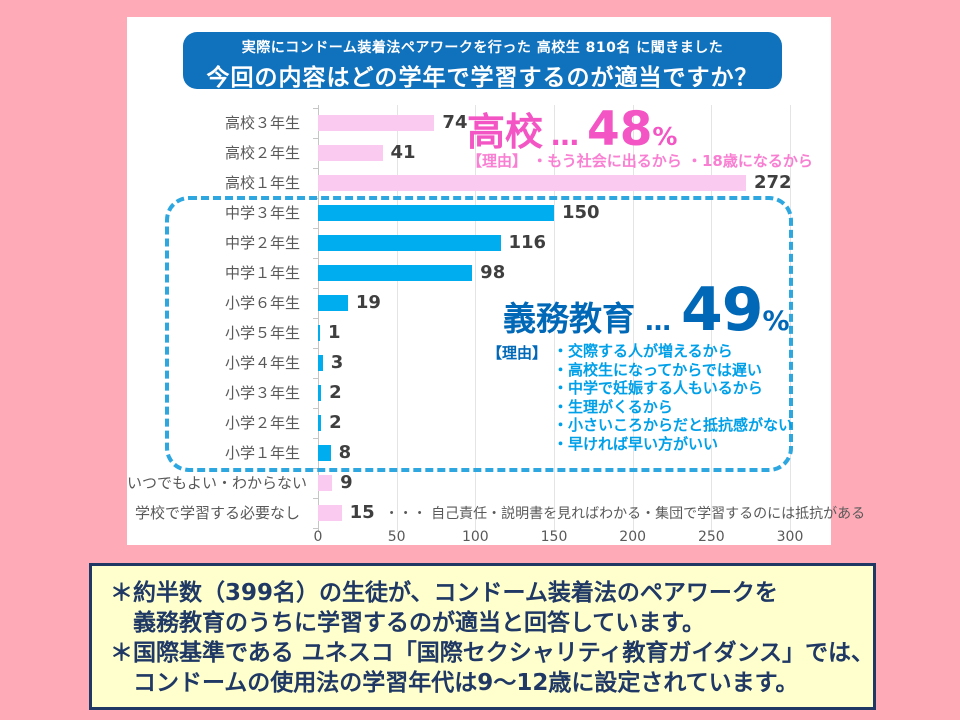 This screenshot has height=720, width=960. What do you see at coordinates (337, 362) in the screenshot?
I see `value-label: 3` at bounding box center [337, 362].